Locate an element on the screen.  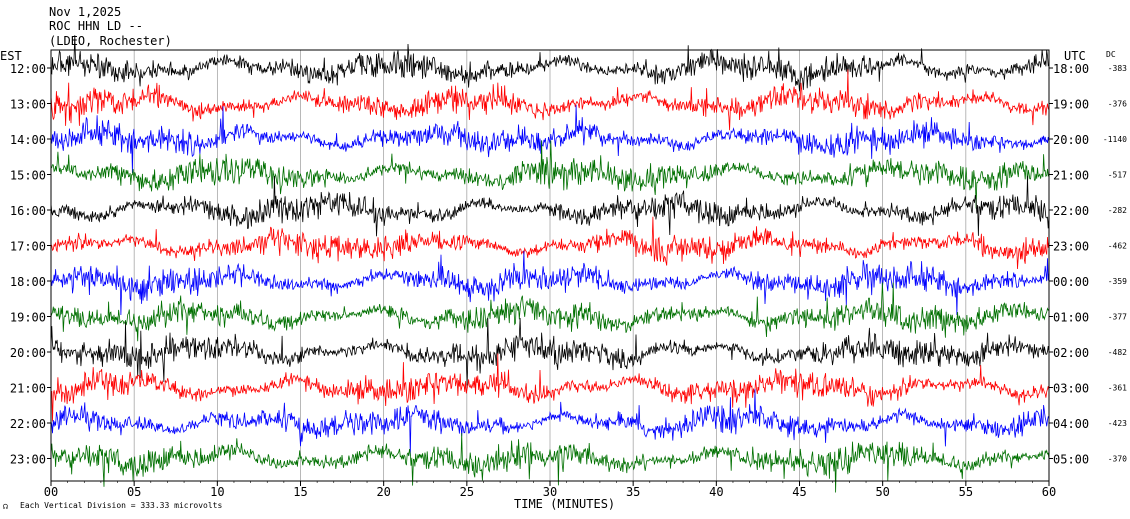
dc-offset-label: -361 is located at coordinates (1117, 388).